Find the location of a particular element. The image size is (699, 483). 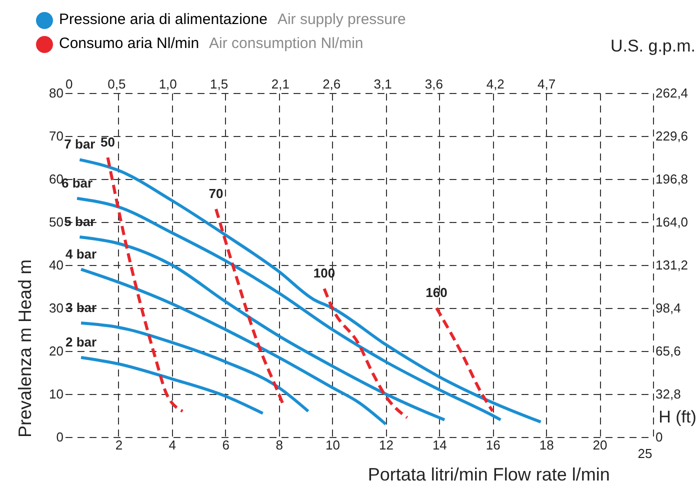

x-tick-label: 18 is located at coordinates (546, 445).